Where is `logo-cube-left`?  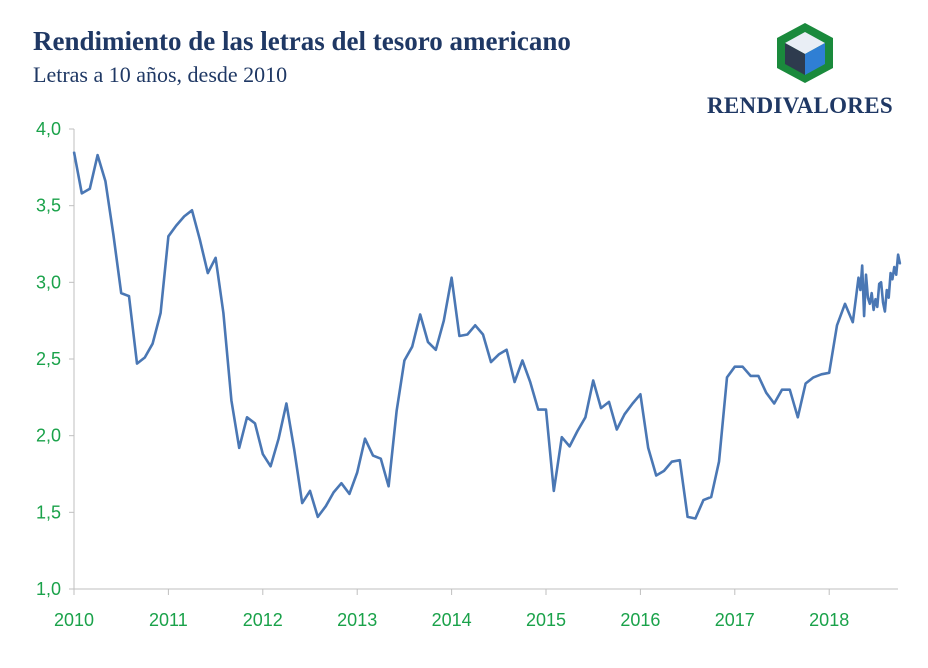 logo-cube-left is located at coordinates (795, 59).